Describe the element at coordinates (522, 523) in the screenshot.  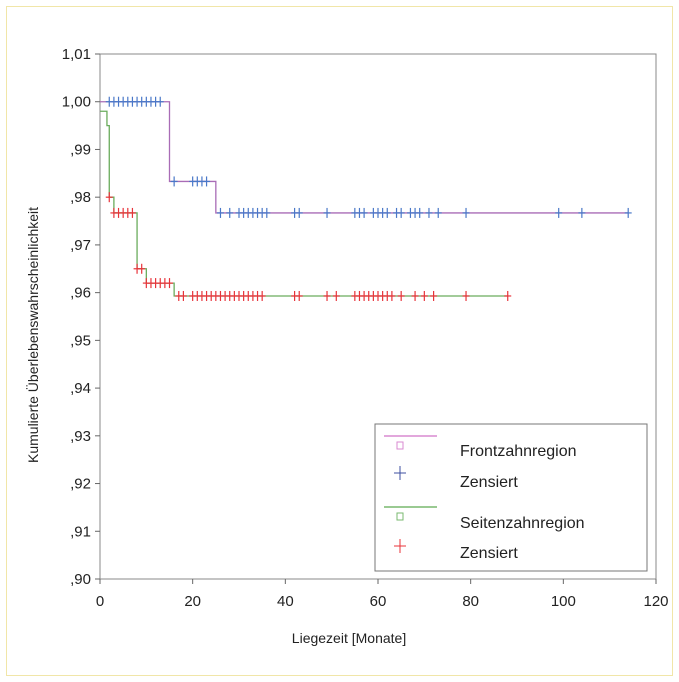
I see `legend-label-seitenzahn: Seitenzahnregion` at that location.